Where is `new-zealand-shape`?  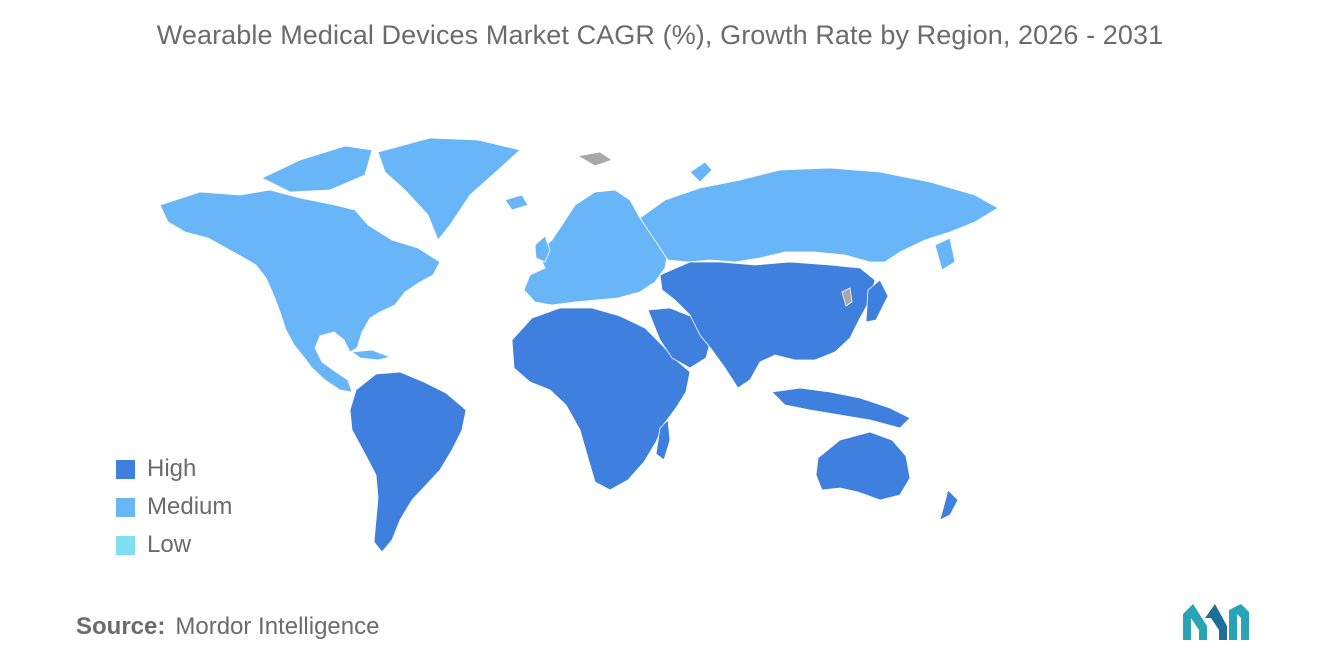
new-zealand-shape is located at coordinates (949, 505).